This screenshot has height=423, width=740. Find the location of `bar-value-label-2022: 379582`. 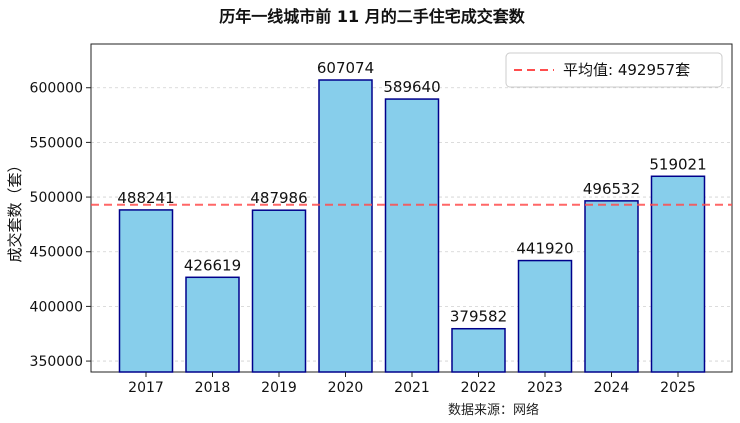

bar-value-label-2022: 379582 is located at coordinates (478, 317).